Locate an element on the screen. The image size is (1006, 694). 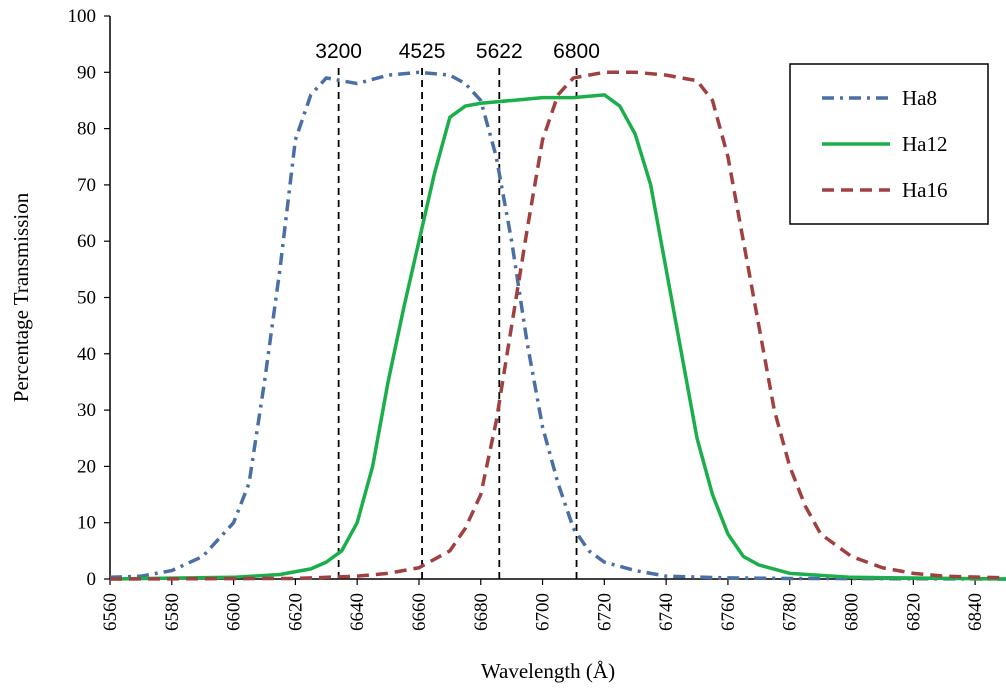
y-tick-label: 0 is located at coordinates (92, 579).